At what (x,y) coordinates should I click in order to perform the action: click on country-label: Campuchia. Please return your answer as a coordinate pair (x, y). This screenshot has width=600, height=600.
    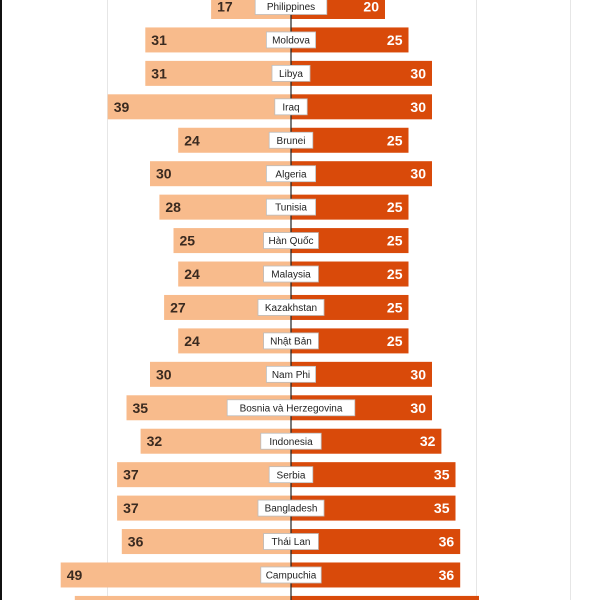
    Looking at the image, I should click on (291, 576).